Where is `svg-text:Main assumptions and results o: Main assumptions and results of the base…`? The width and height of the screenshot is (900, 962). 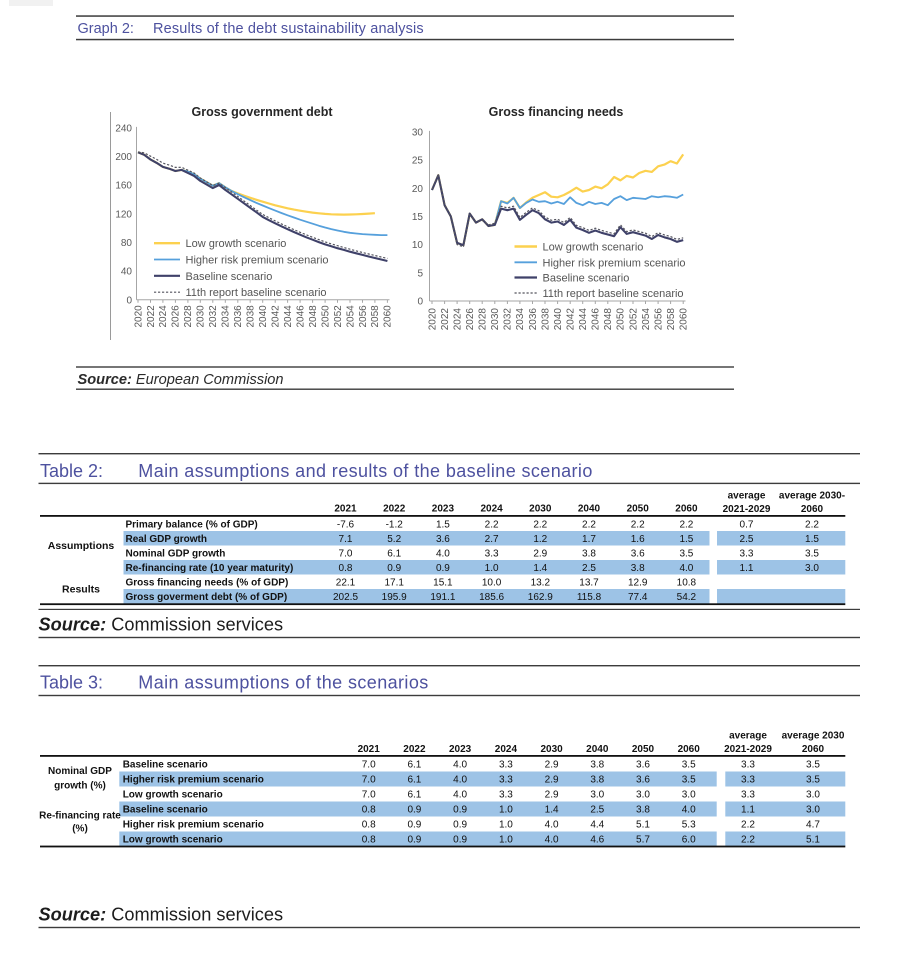
svg-text:Main assumptions and results o: Main assumptions and results of the base… is located at coordinates (365, 471).